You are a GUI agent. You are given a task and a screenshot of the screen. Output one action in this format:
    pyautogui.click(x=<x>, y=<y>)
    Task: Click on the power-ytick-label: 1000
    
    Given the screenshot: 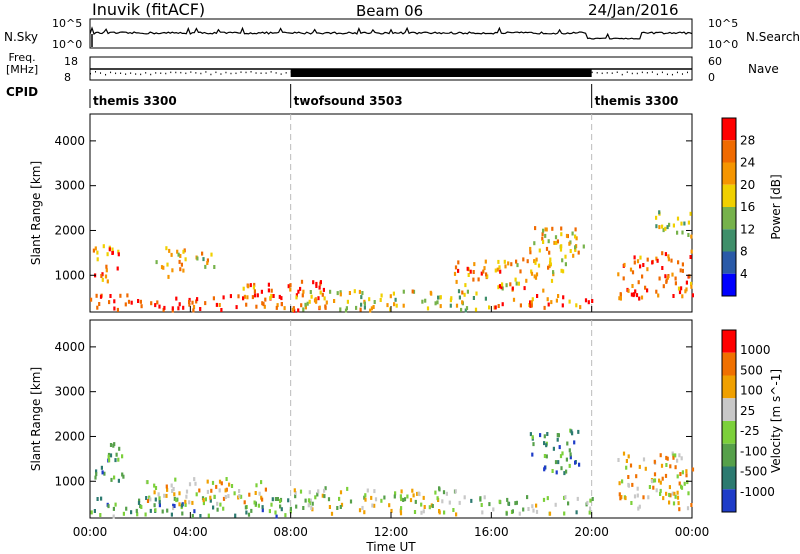 What is the action you would take?
    pyautogui.click(x=69, y=275)
    